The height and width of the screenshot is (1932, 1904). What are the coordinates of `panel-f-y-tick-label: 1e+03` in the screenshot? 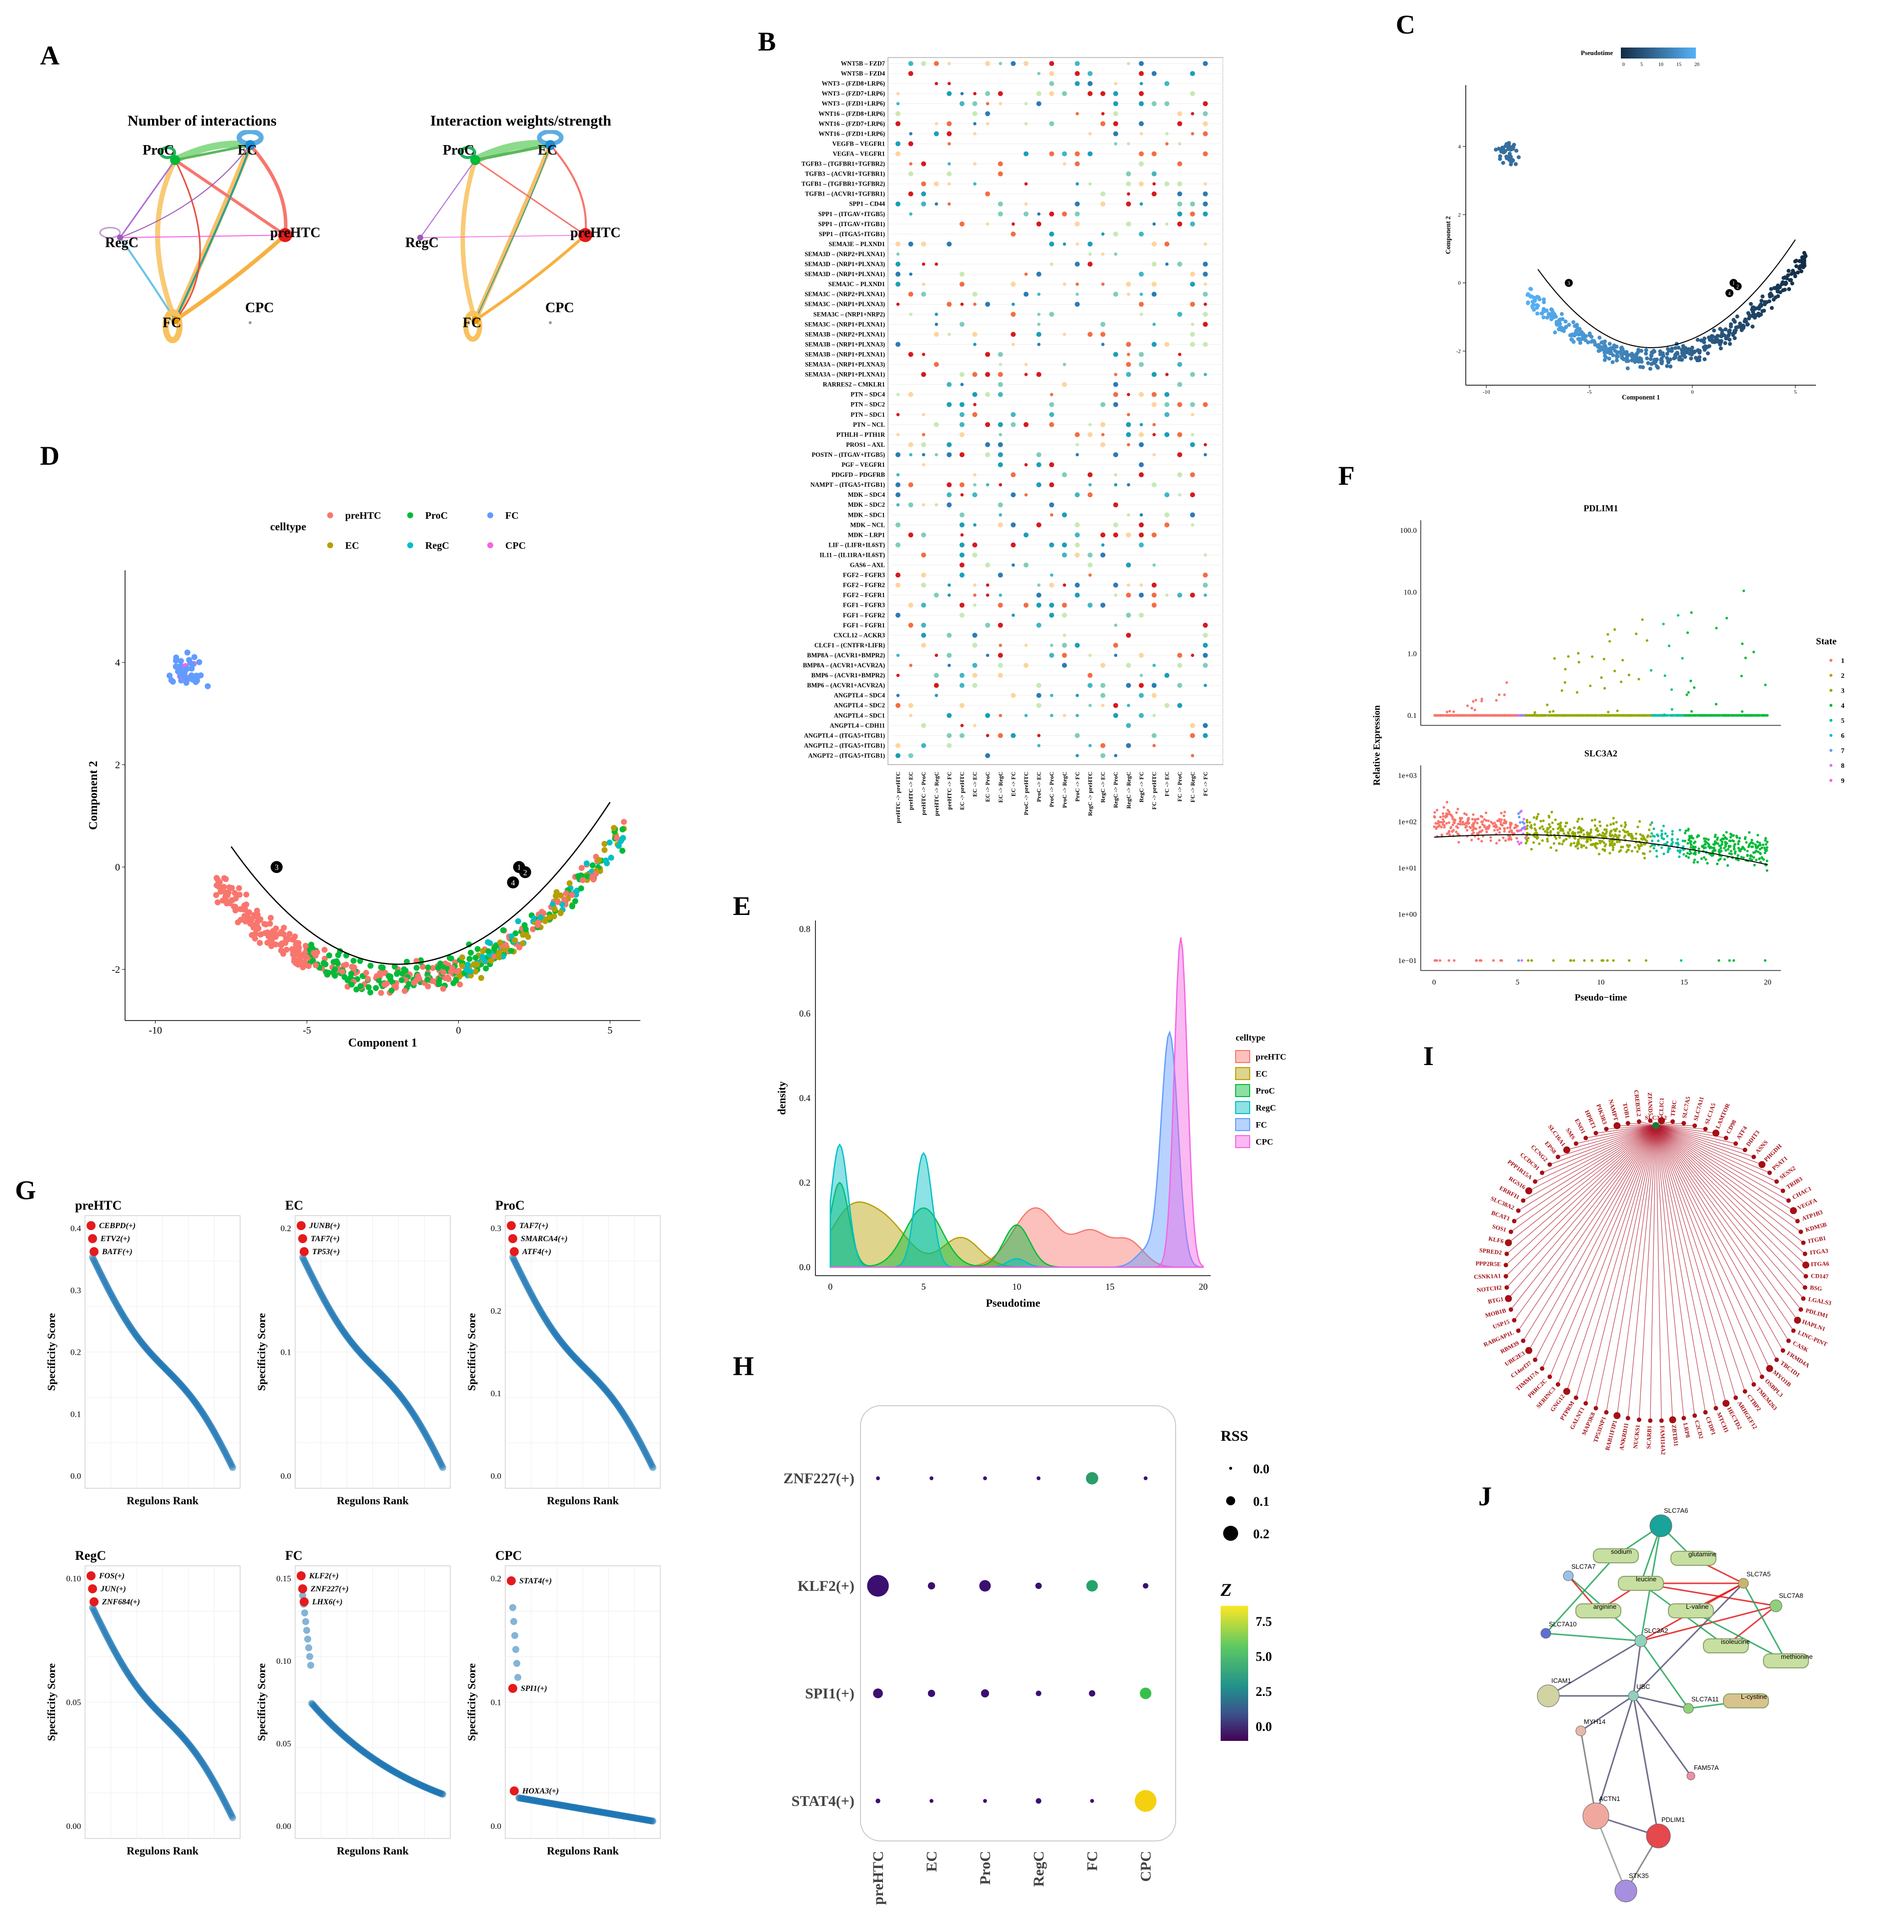 It's located at (1407, 776).